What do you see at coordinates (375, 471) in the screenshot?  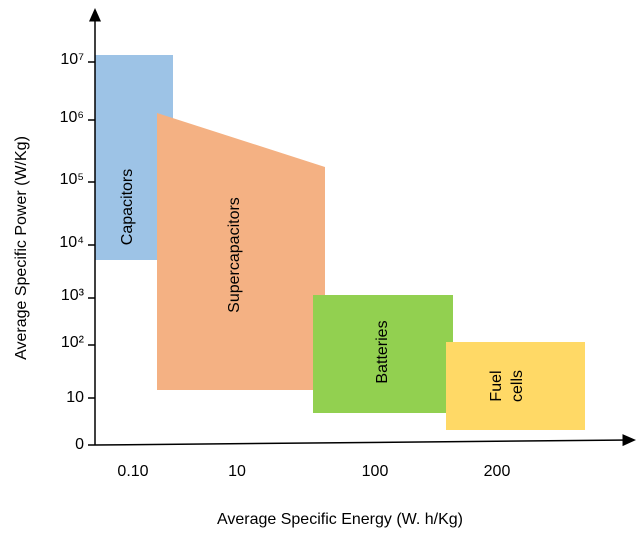 I see `x-tick-label: 100` at bounding box center [375, 471].